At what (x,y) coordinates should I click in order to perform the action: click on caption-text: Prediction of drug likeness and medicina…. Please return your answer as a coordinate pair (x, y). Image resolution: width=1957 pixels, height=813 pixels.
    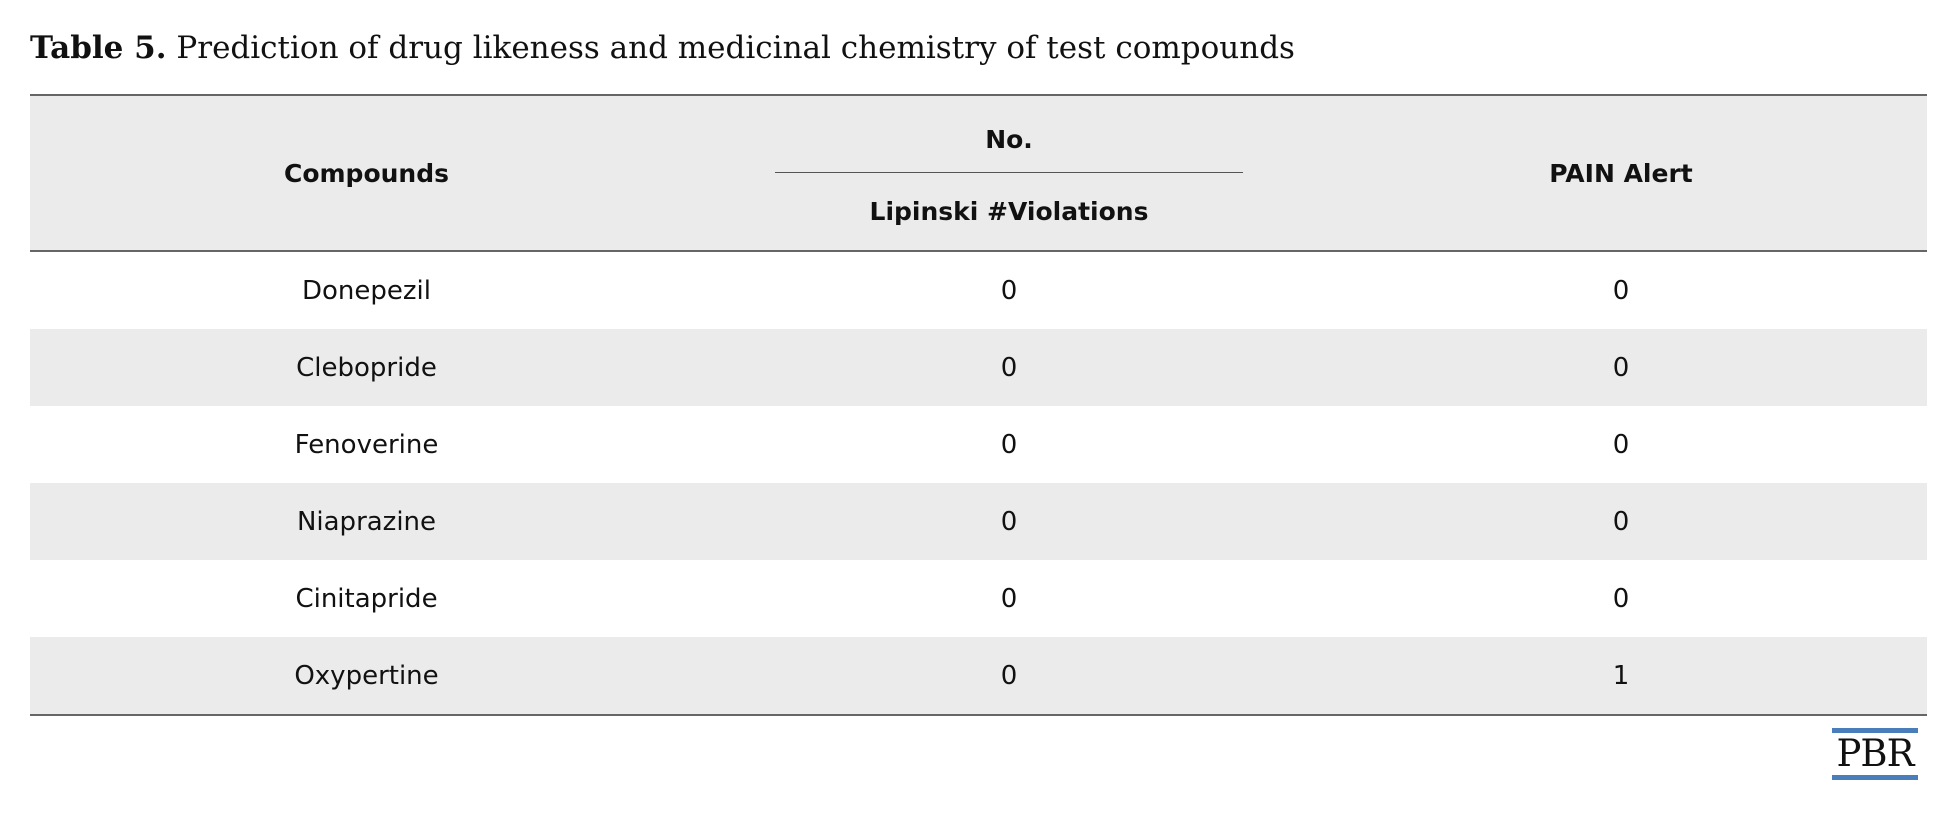
    Looking at the image, I should click on (730, 48).